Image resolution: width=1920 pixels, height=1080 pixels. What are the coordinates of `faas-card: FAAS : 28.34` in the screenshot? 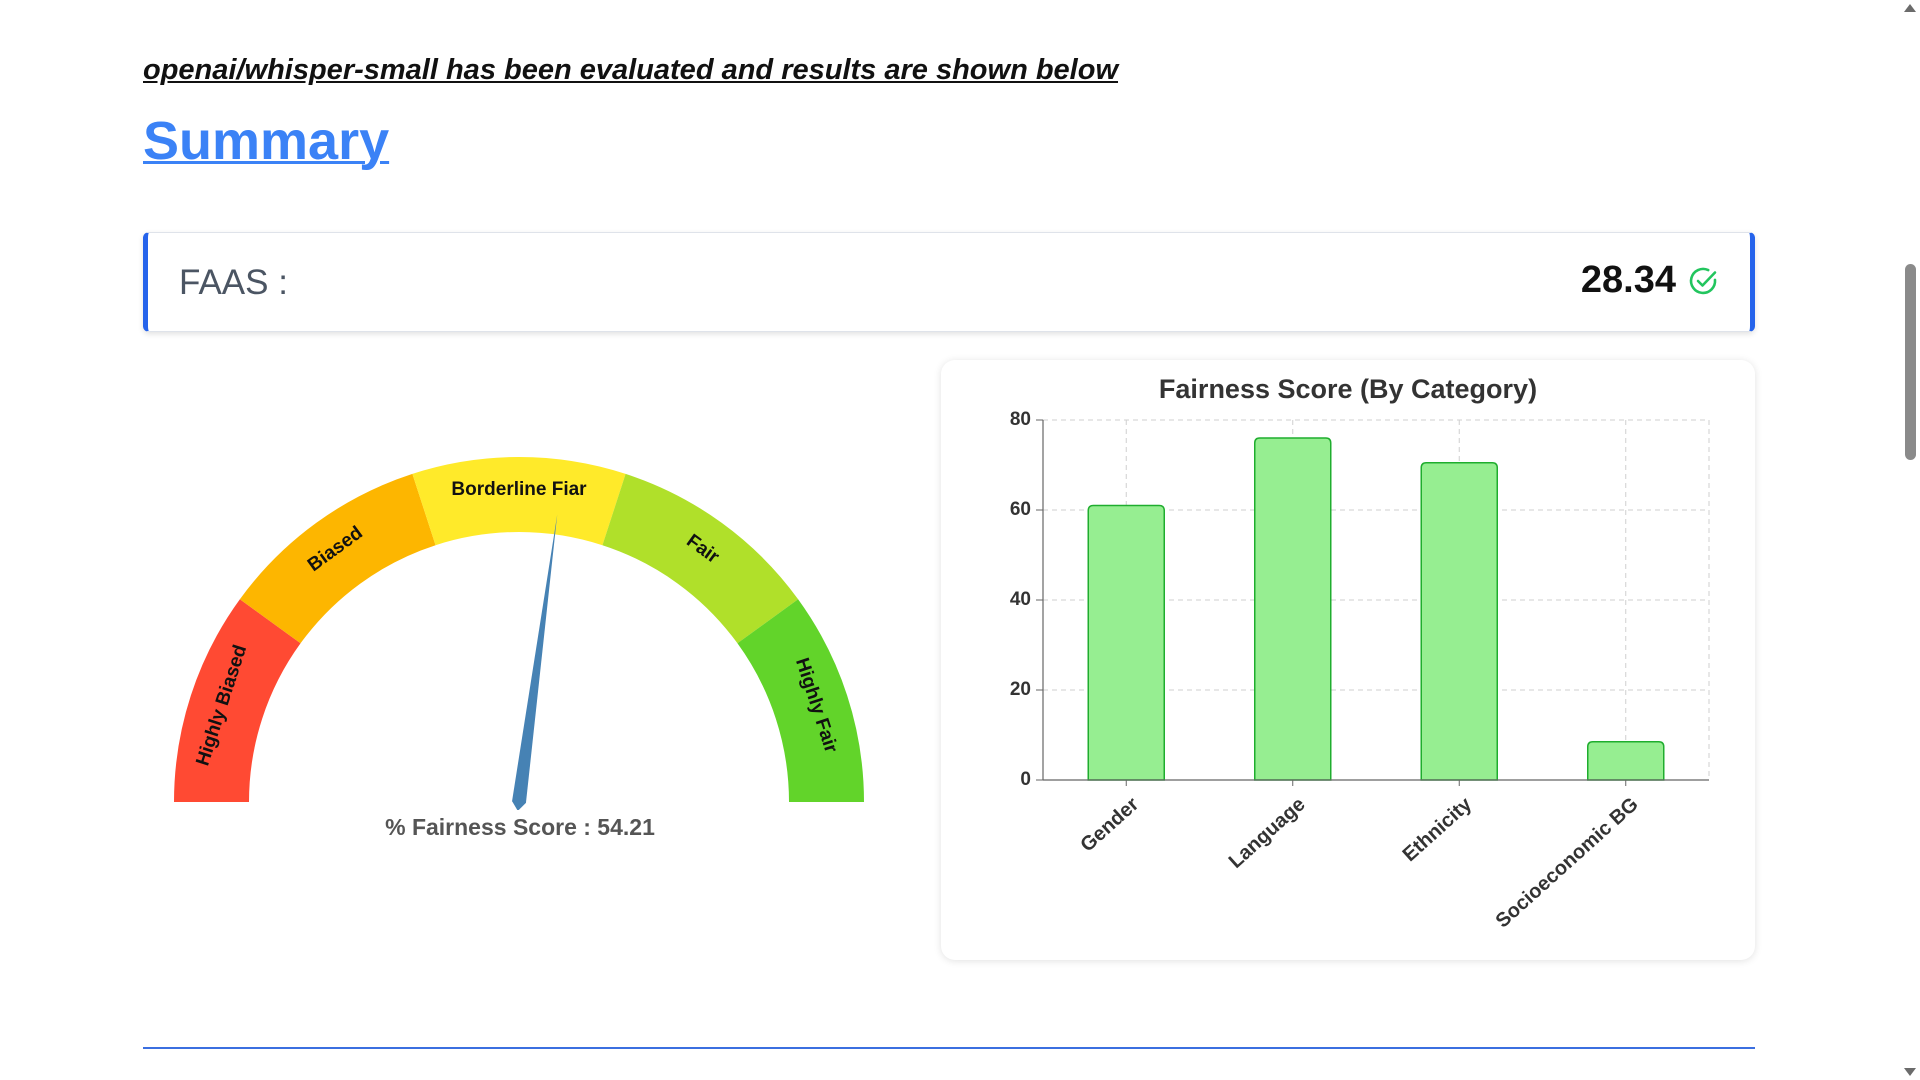 It's located at (949, 282).